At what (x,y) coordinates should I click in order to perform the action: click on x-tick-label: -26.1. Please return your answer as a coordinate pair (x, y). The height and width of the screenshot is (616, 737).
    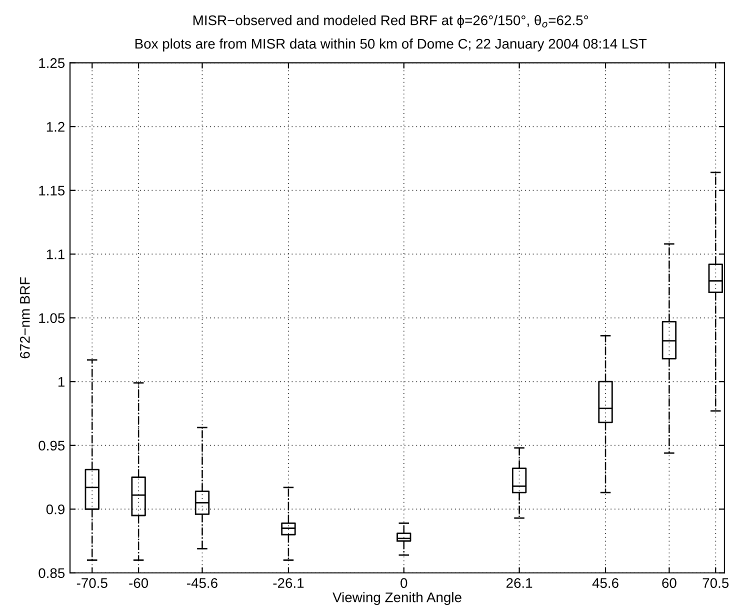
    Looking at the image, I should click on (288, 583).